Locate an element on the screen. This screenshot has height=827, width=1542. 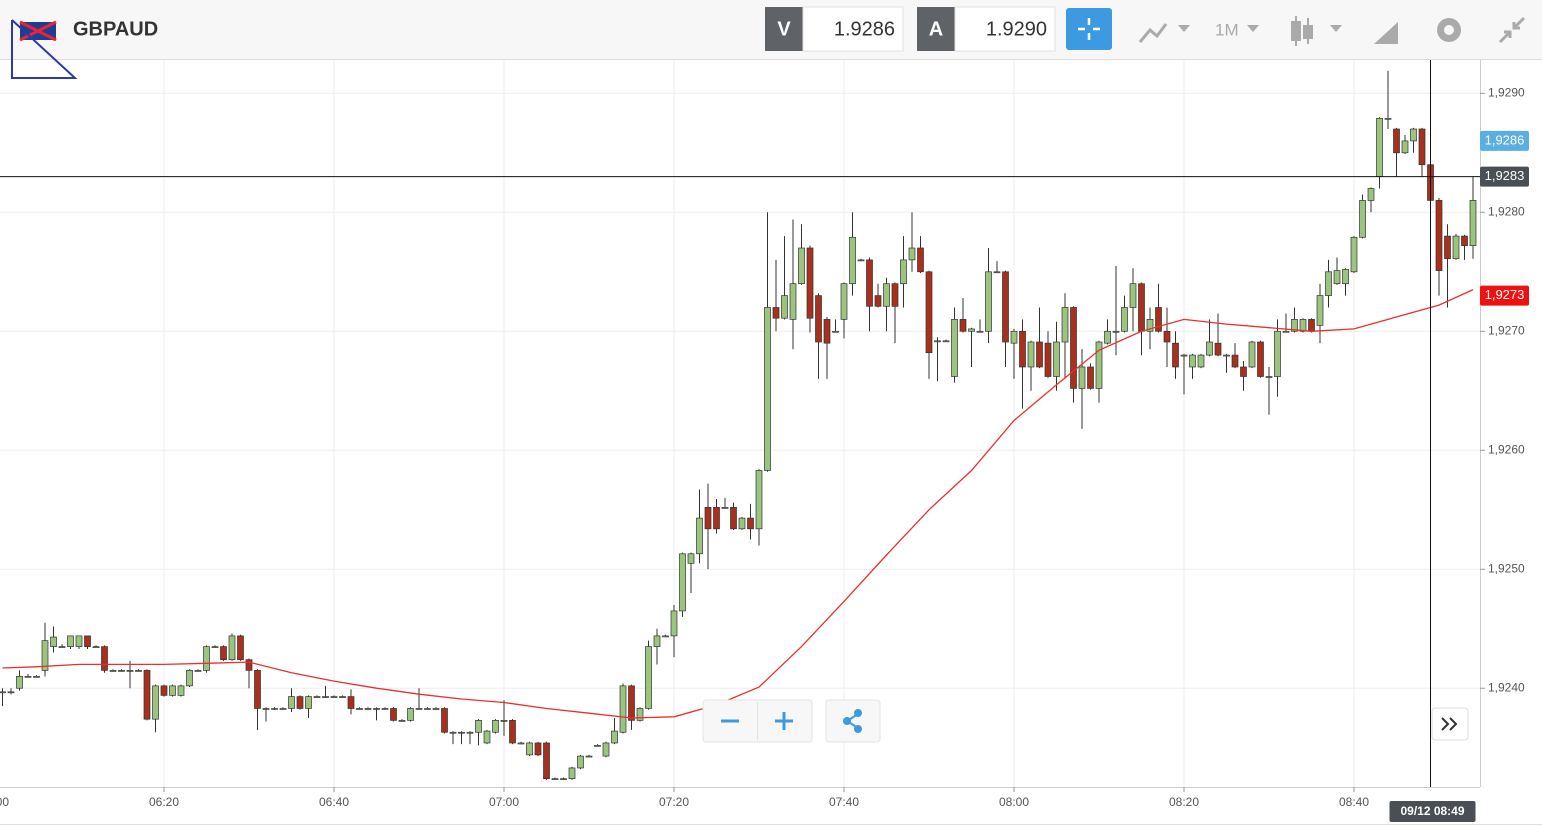
crosshair-time-label: 09/12 08:49 is located at coordinates (1432, 811).